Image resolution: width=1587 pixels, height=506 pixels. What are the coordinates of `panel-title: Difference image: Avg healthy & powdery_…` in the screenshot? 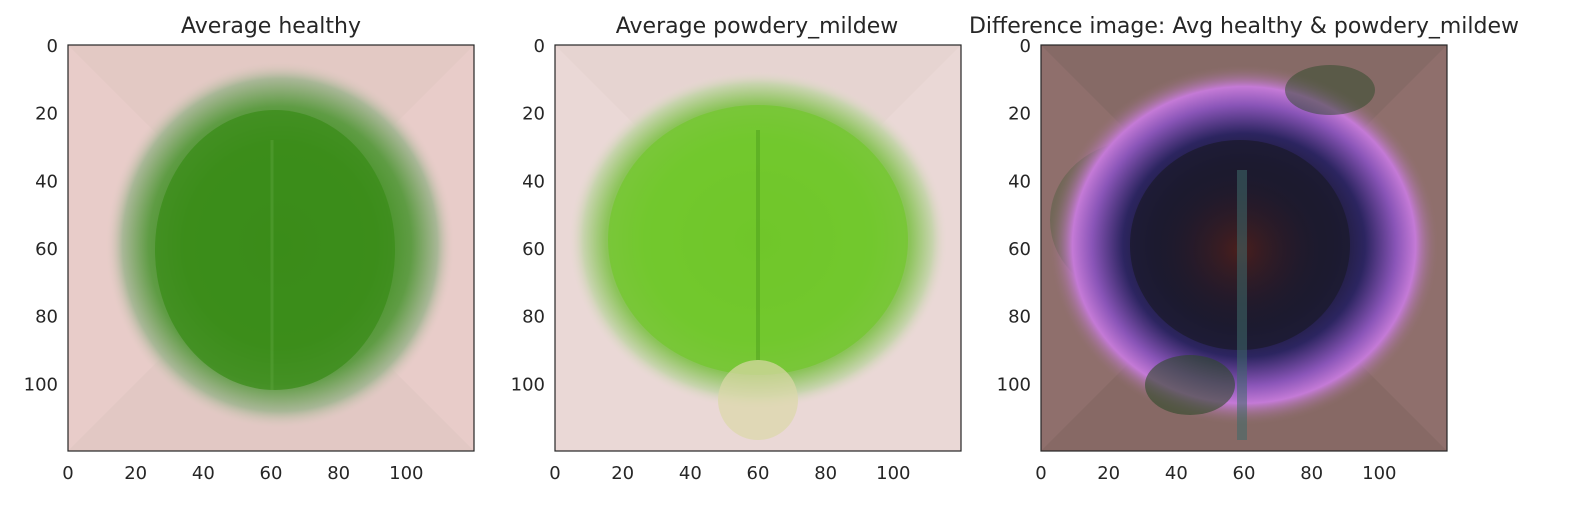 It's located at (1244, 26).